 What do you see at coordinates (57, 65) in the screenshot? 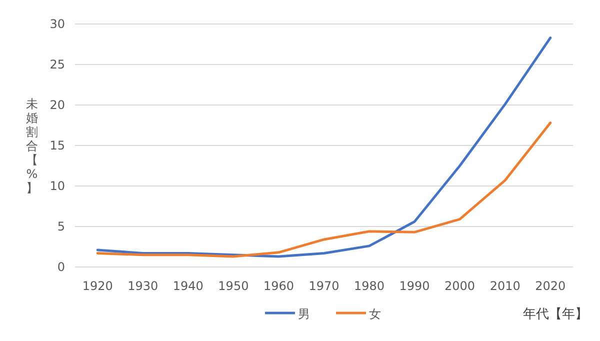
I see `y-tick-label: 25` at bounding box center [57, 65].